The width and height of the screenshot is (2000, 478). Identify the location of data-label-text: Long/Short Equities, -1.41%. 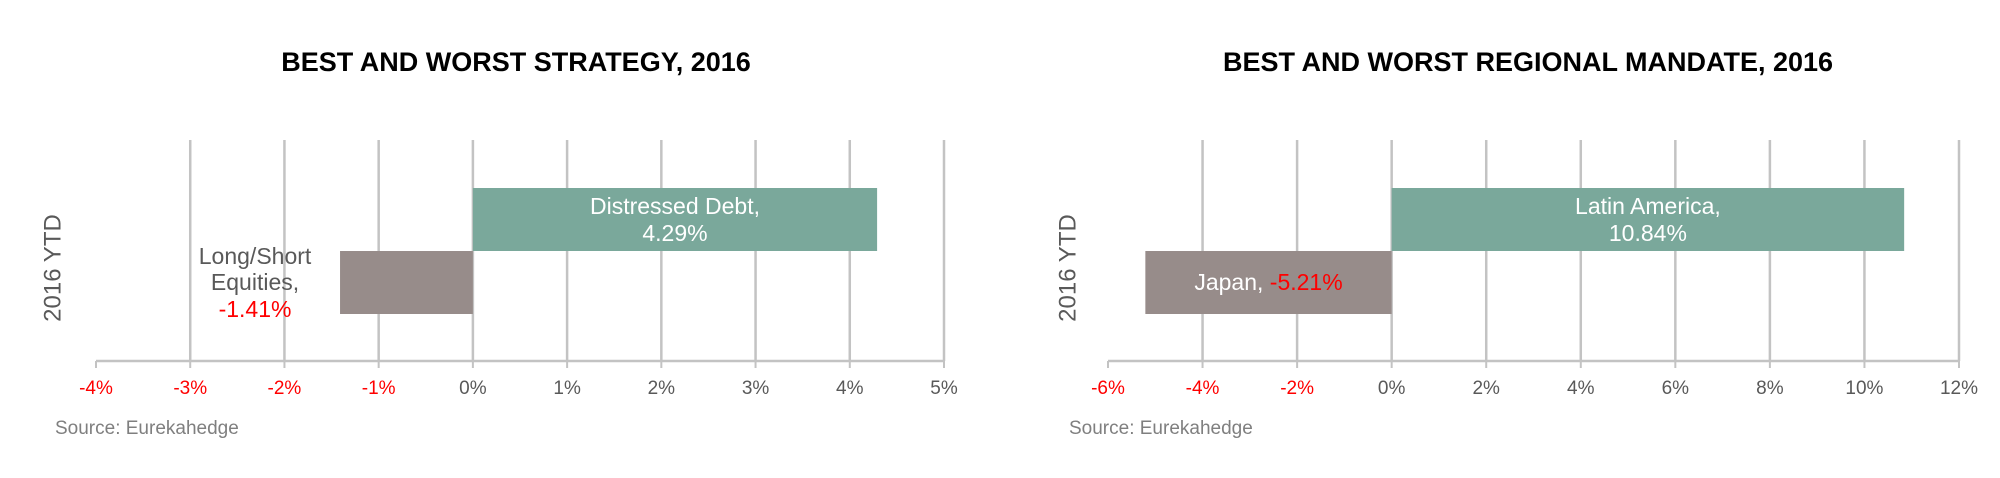
(255, 282).